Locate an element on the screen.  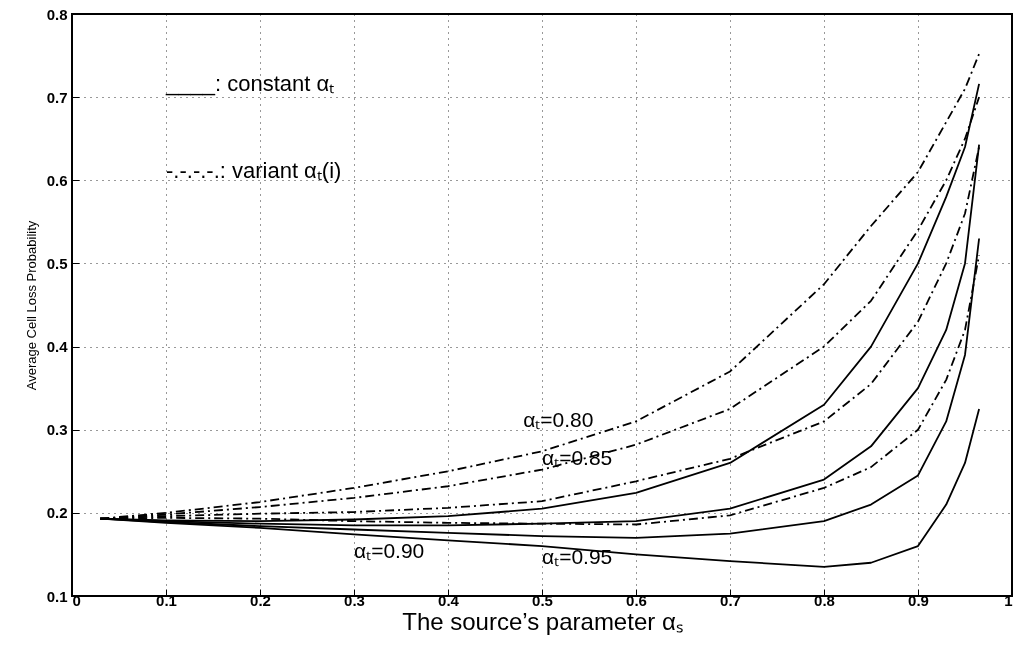
annotation: ____: constant αₜ is located at coordinates (250, 83).